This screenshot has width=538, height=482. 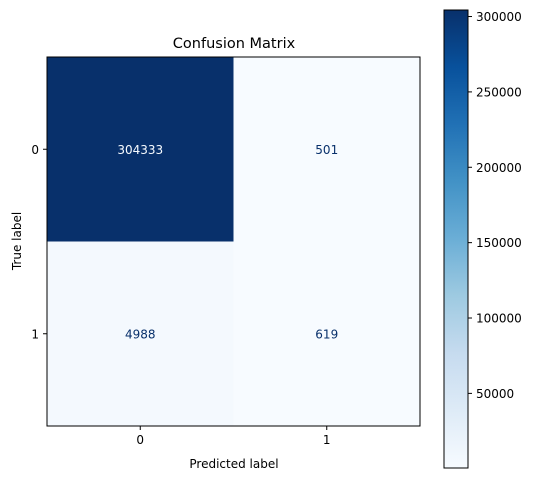 What do you see at coordinates (499, 243) in the screenshot?
I see `colorbar-tick-label: 150000` at bounding box center [499, 243].